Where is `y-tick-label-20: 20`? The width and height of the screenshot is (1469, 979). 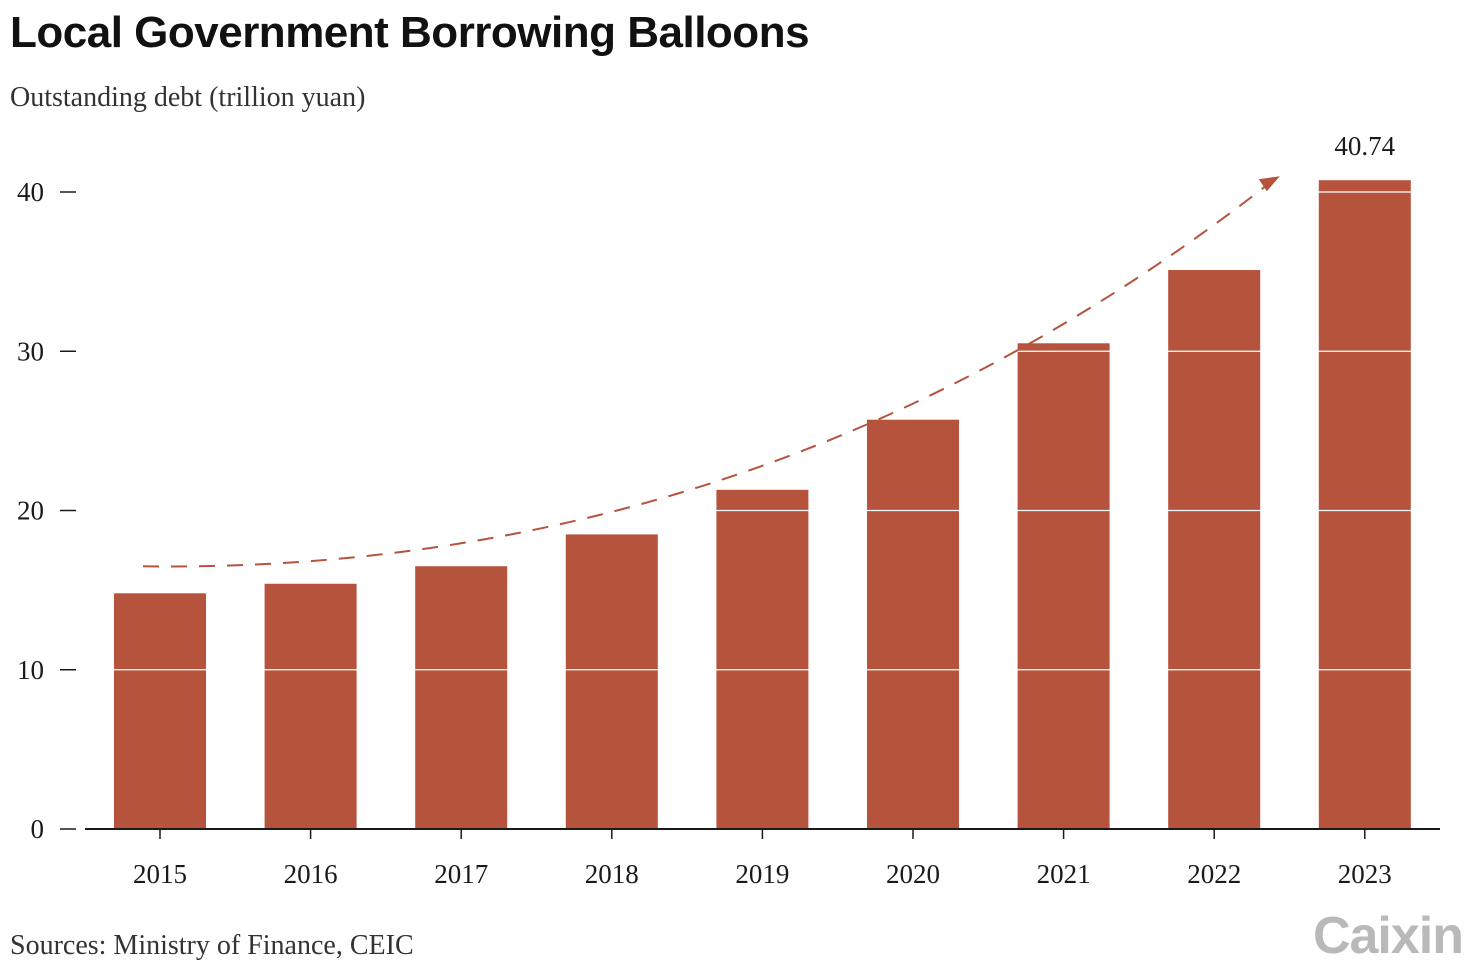 y-tick-label-20: 20 is located at coordinates (30, 511).